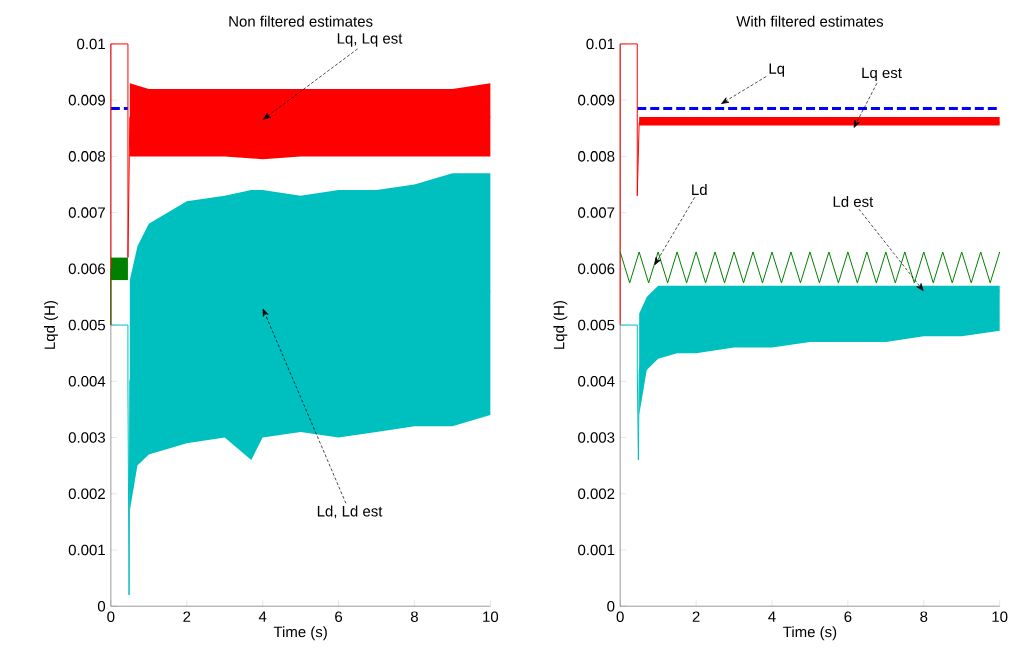  What do you see at coordinates (777, 70) in the screenshot?
I see `annotation: Lq` at bounding box center [777, 70].